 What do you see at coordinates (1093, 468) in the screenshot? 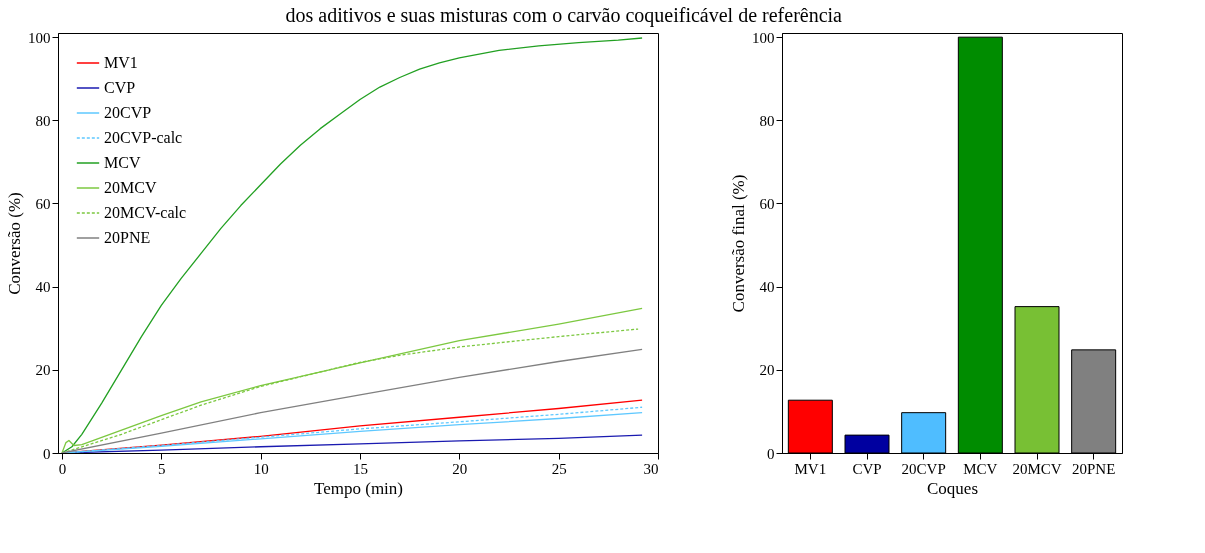
I see `x-tick-label: 20PNE` at bounding box center [1093, 468].